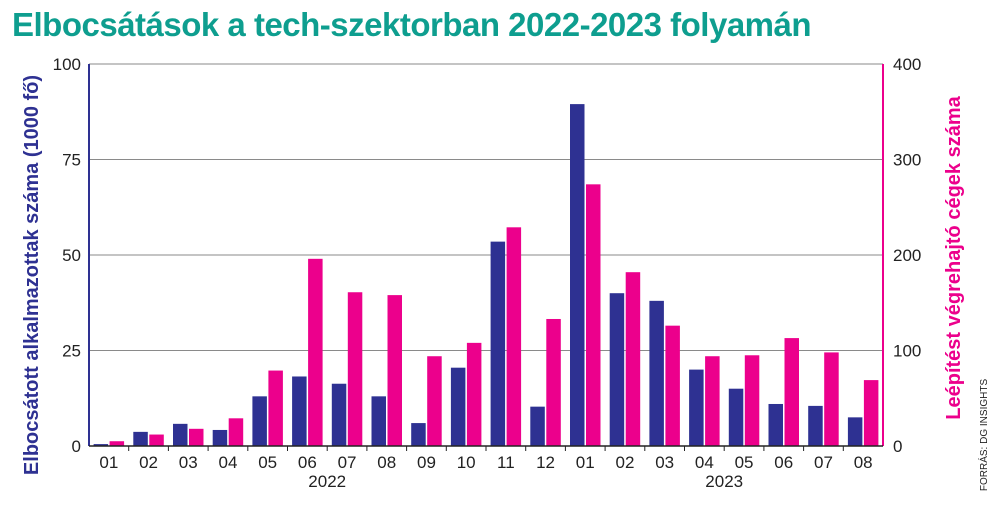 The image size is (1000, 506). I want to click on left-tick-label: 50, so click(71, 255).